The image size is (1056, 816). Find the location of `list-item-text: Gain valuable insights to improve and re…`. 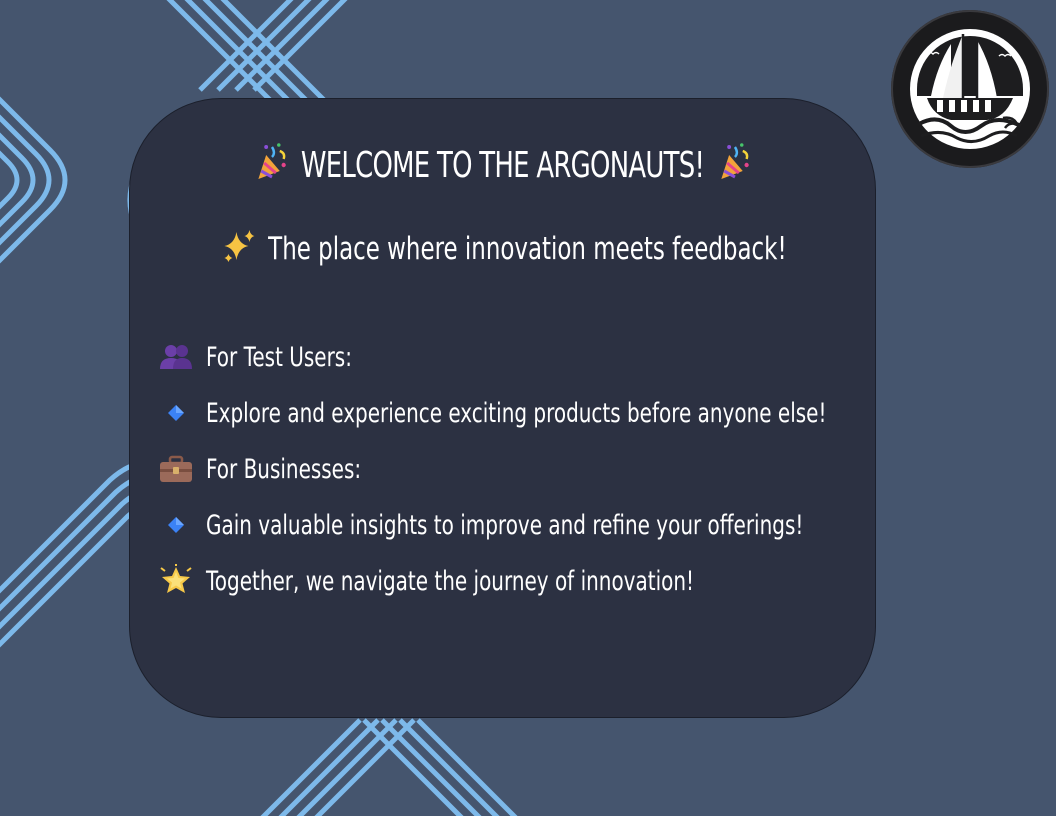

list-item-text: Gain valuable insights to improve and re… is located at coordinates (505, 525).